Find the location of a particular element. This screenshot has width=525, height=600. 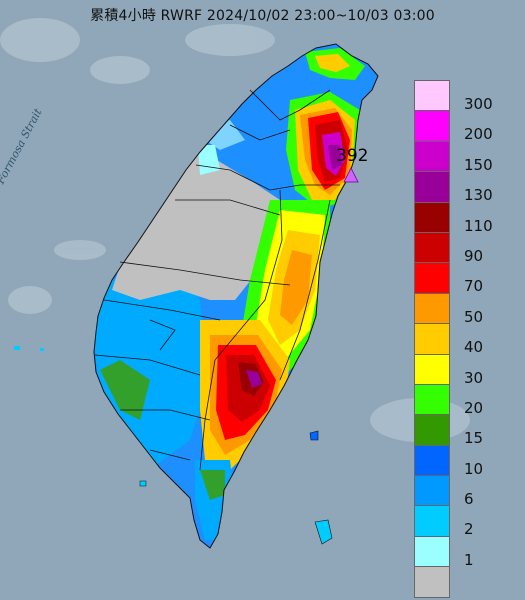

legend-item: 150 is located at coordinates (464, 157).